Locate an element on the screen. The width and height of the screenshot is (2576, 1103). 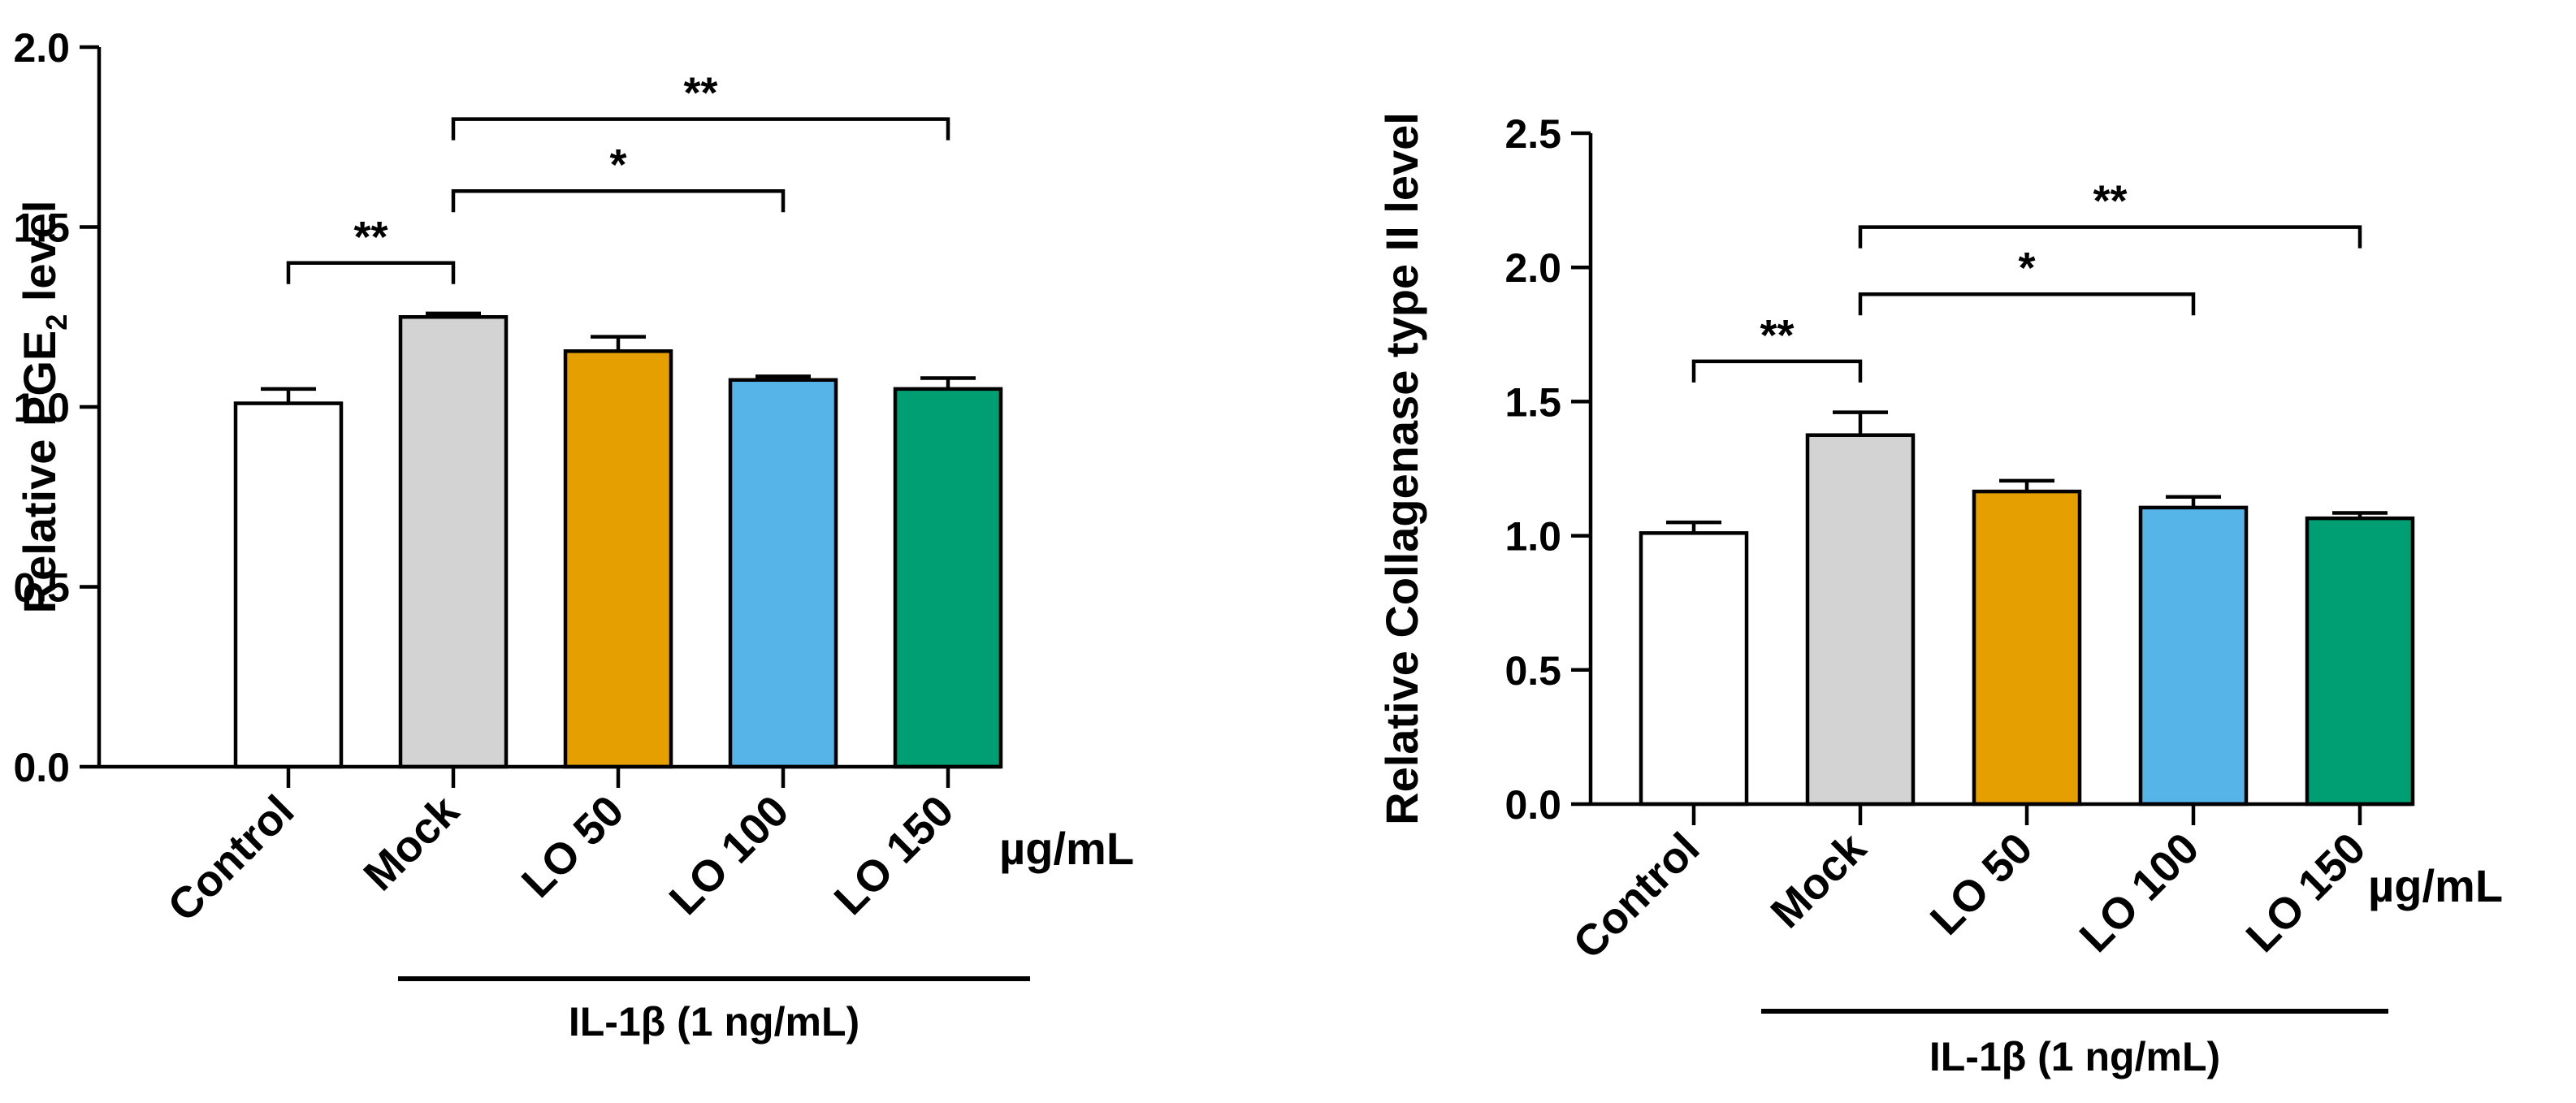
y-axis-label-main: Relative PGE is located at coordinates (39, 473).